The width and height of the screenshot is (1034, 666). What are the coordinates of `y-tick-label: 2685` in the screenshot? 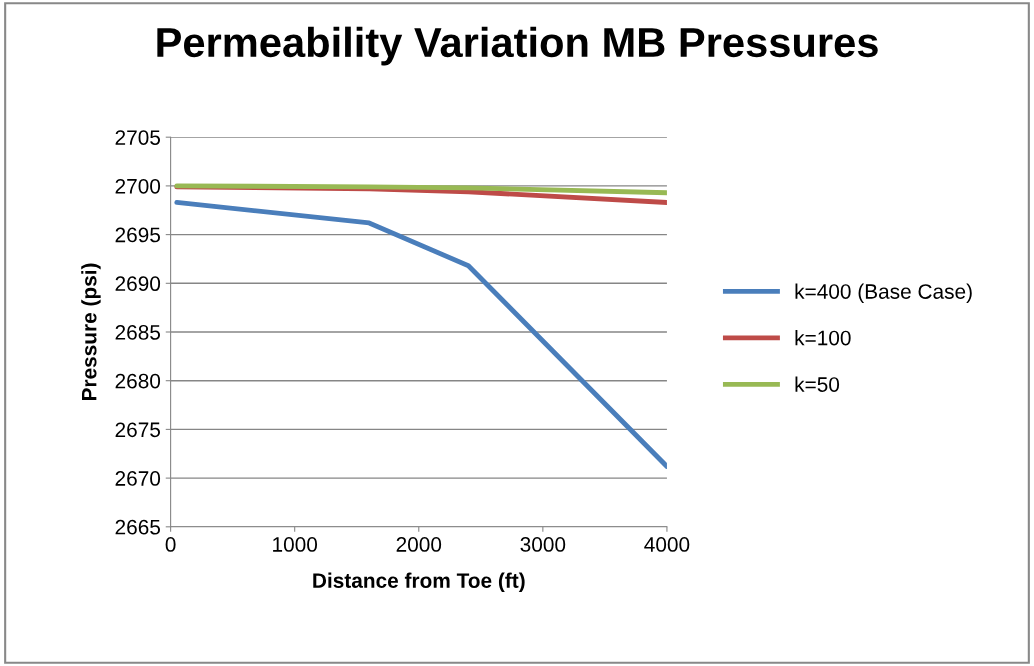 It's located at (138, 332).